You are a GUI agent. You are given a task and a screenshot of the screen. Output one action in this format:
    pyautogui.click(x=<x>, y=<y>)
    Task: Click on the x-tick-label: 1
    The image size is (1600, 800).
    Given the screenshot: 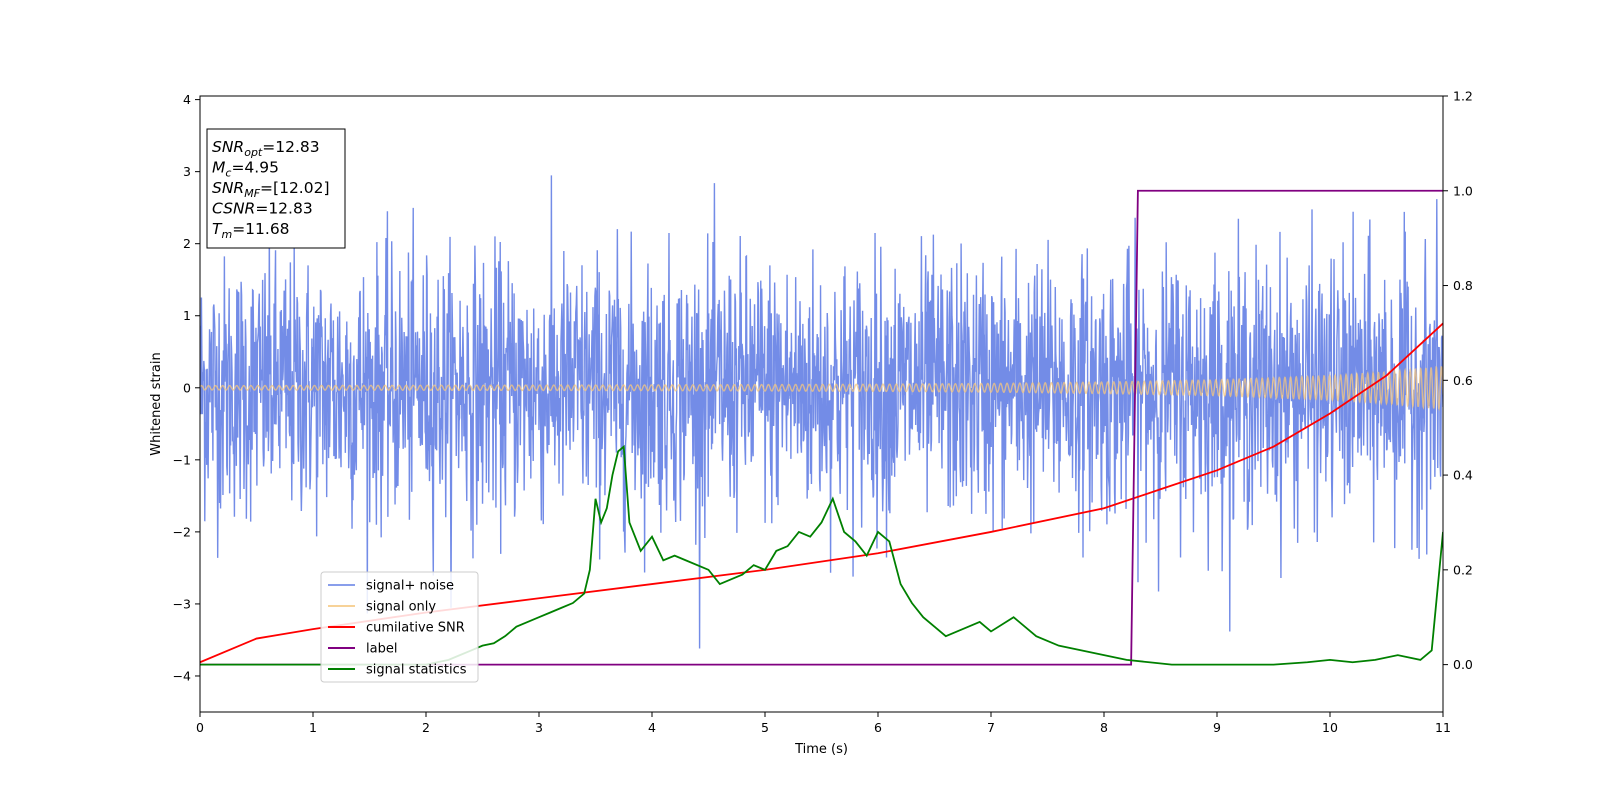 What is the action you would take?
    pyautogui.click(x=313, y=727)
    